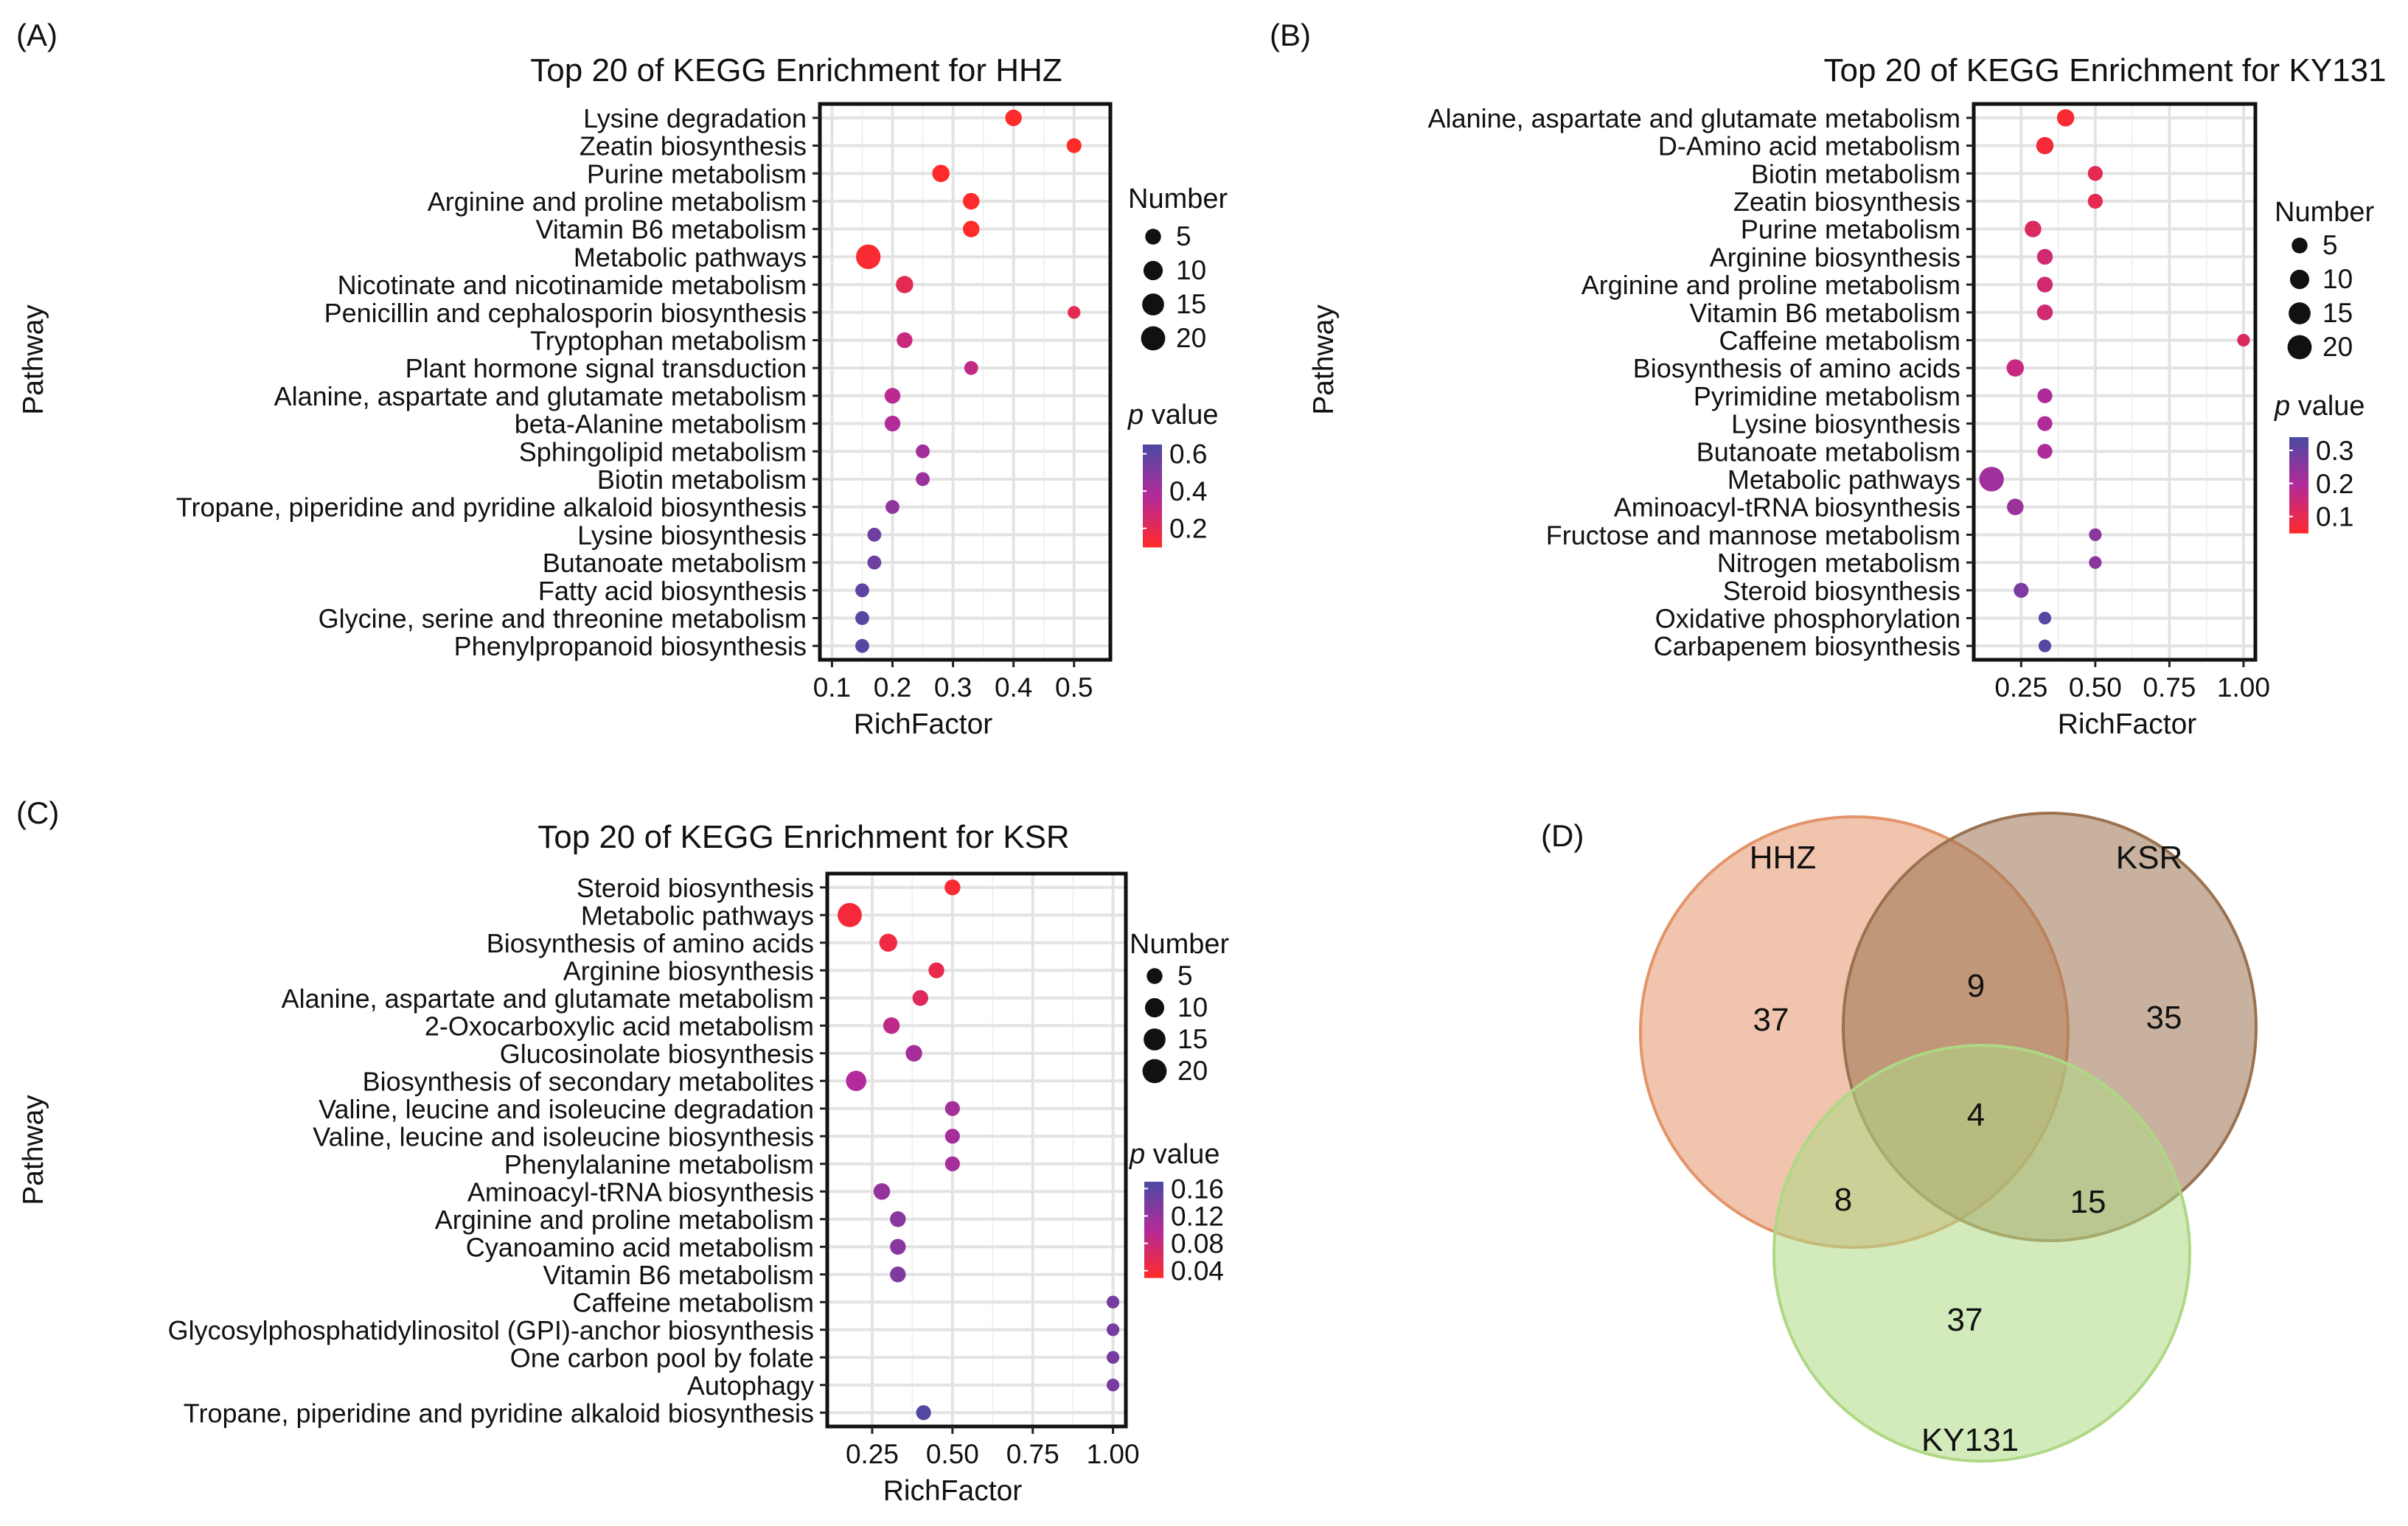 This screenshot has width=2408, height=1526. I want to click on y-tick-label: Steroid biosynthesis, so click(1841, 591).